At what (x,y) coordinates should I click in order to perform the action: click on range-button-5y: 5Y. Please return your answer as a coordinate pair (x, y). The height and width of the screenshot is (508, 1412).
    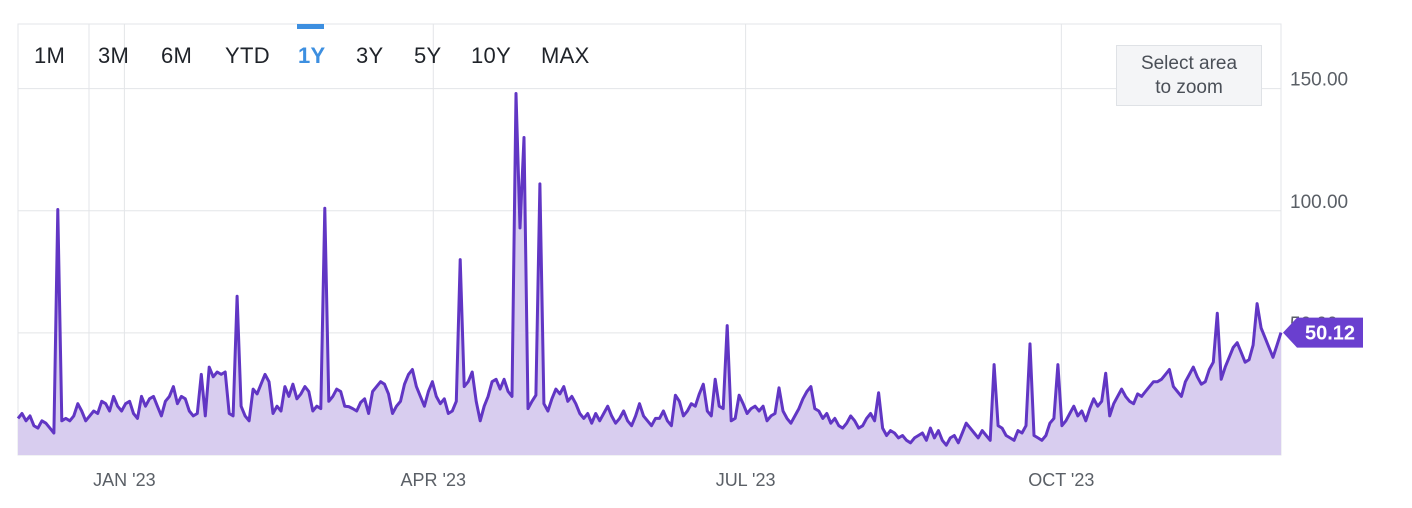
    Looking at the image, I should click on (428, 55).